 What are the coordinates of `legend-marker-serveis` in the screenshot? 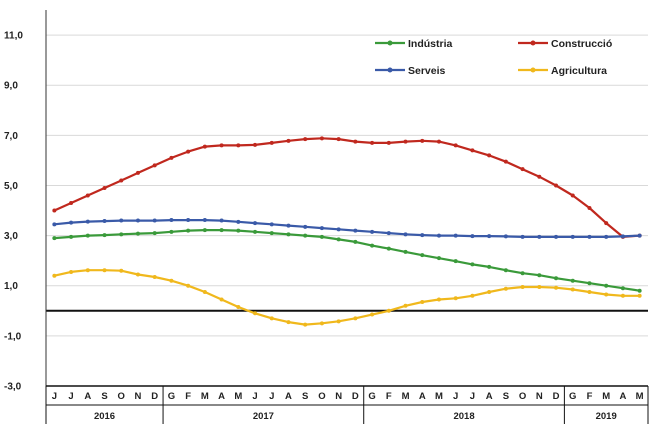 It's located at (390, 70).